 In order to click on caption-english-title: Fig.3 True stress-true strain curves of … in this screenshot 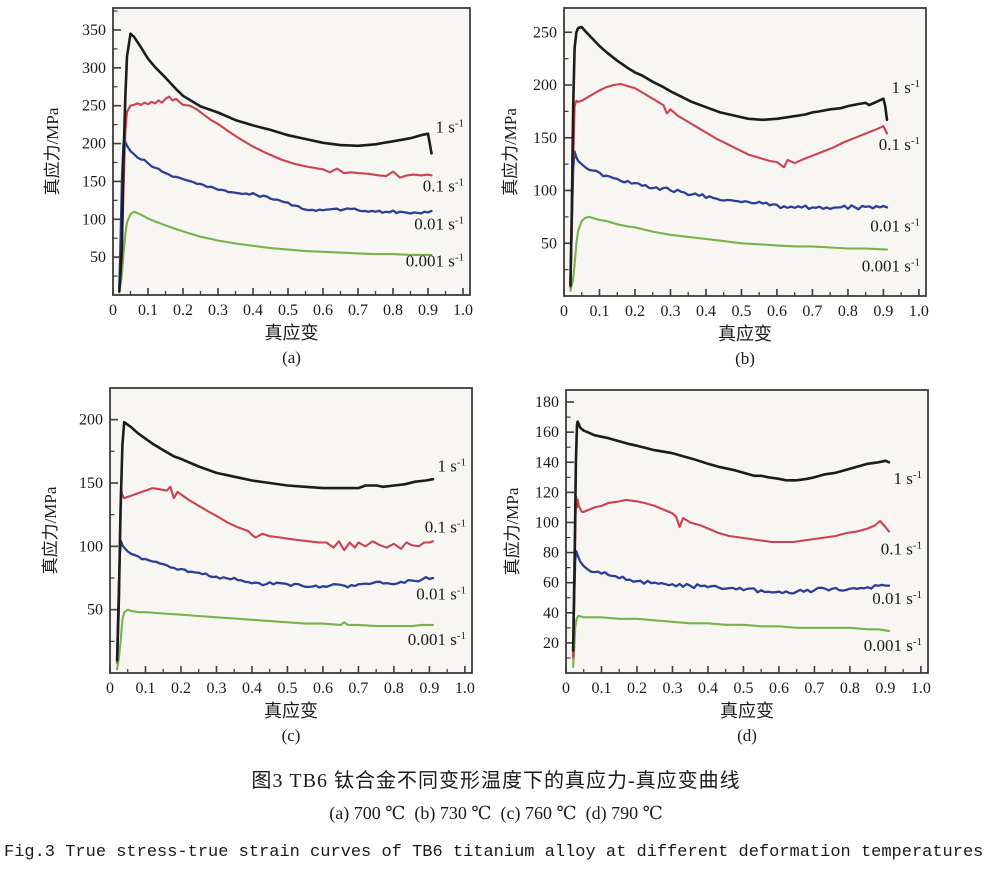, I will do `click(494, 852)`.